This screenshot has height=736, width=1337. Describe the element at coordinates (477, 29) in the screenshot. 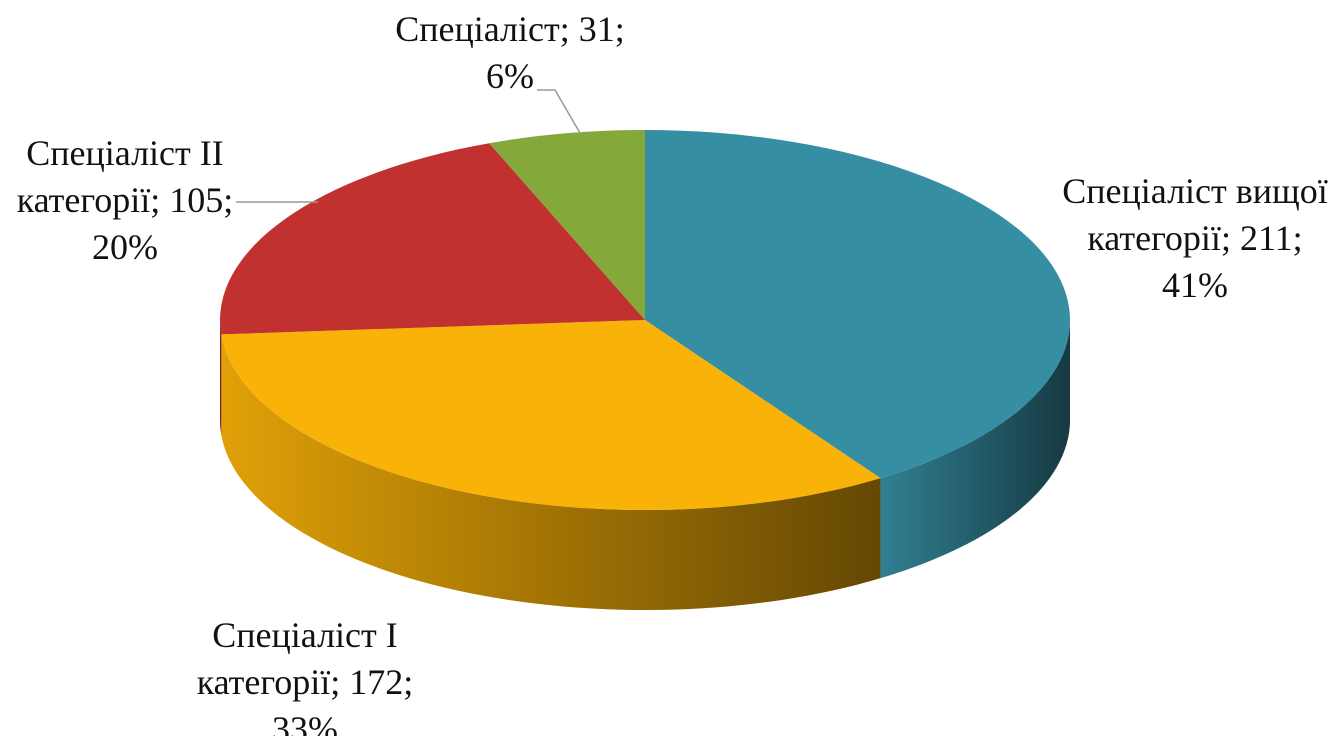

I see `label-category: Спеціаліст` at that location.